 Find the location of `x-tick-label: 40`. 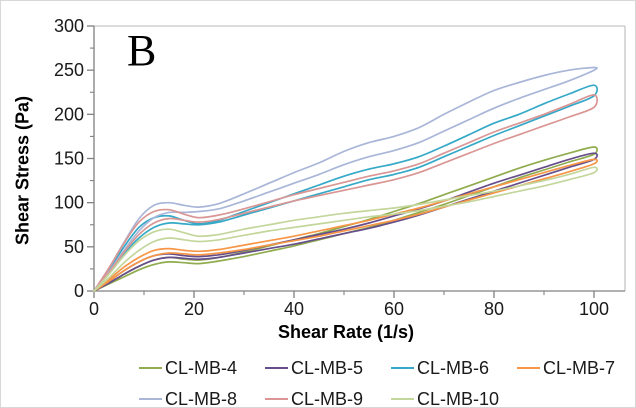

x-tick-label: 40 is located at coordinates (294, 309).